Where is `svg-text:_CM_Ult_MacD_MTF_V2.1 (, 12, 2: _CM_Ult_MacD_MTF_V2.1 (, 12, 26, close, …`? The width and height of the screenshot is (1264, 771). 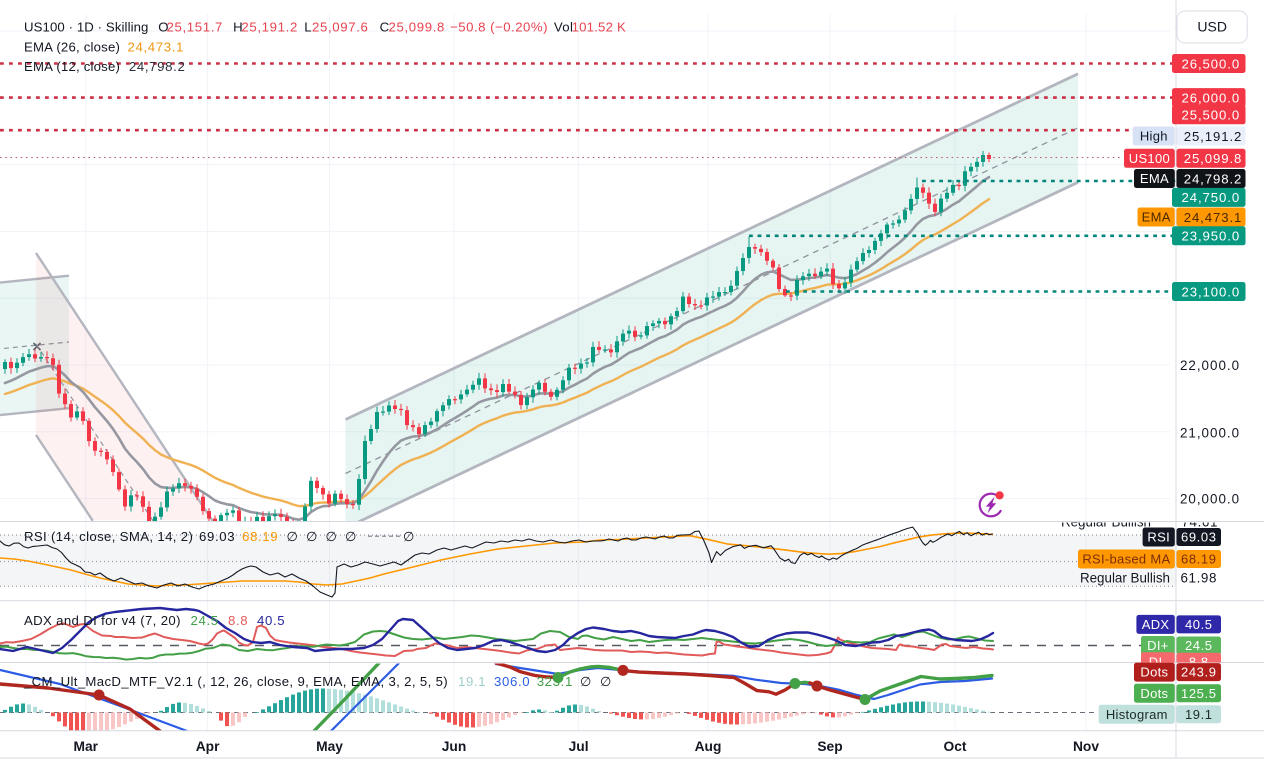
svg-text:_CM_Ult_MacD_MTF_V2.1 (, 12, 2: _CM_Ult_MacD_MTF_V2.1 (, 12, 26, close, … is located at coordinates (235, 681).